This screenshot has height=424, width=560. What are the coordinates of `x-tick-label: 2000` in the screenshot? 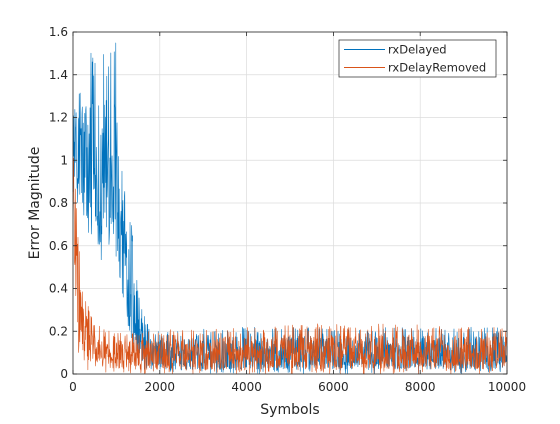 It's located at (160, 387).